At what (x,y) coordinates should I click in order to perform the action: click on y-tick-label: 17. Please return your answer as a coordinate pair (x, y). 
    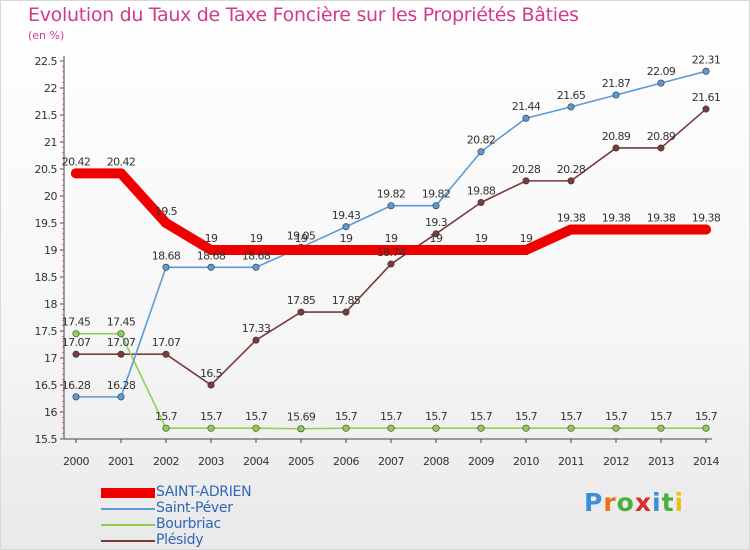
    Looking at the image, I should click on (50, 358).